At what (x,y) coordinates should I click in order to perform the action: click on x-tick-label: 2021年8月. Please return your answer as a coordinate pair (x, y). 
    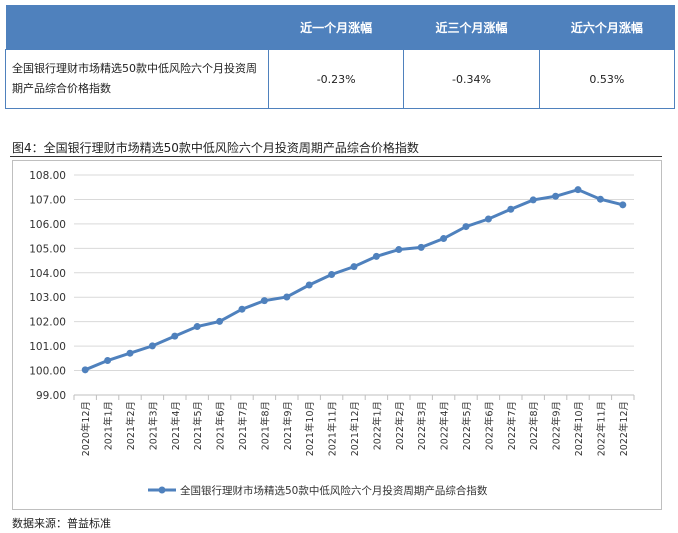
    Looking at the image, I should click on (265, 425).